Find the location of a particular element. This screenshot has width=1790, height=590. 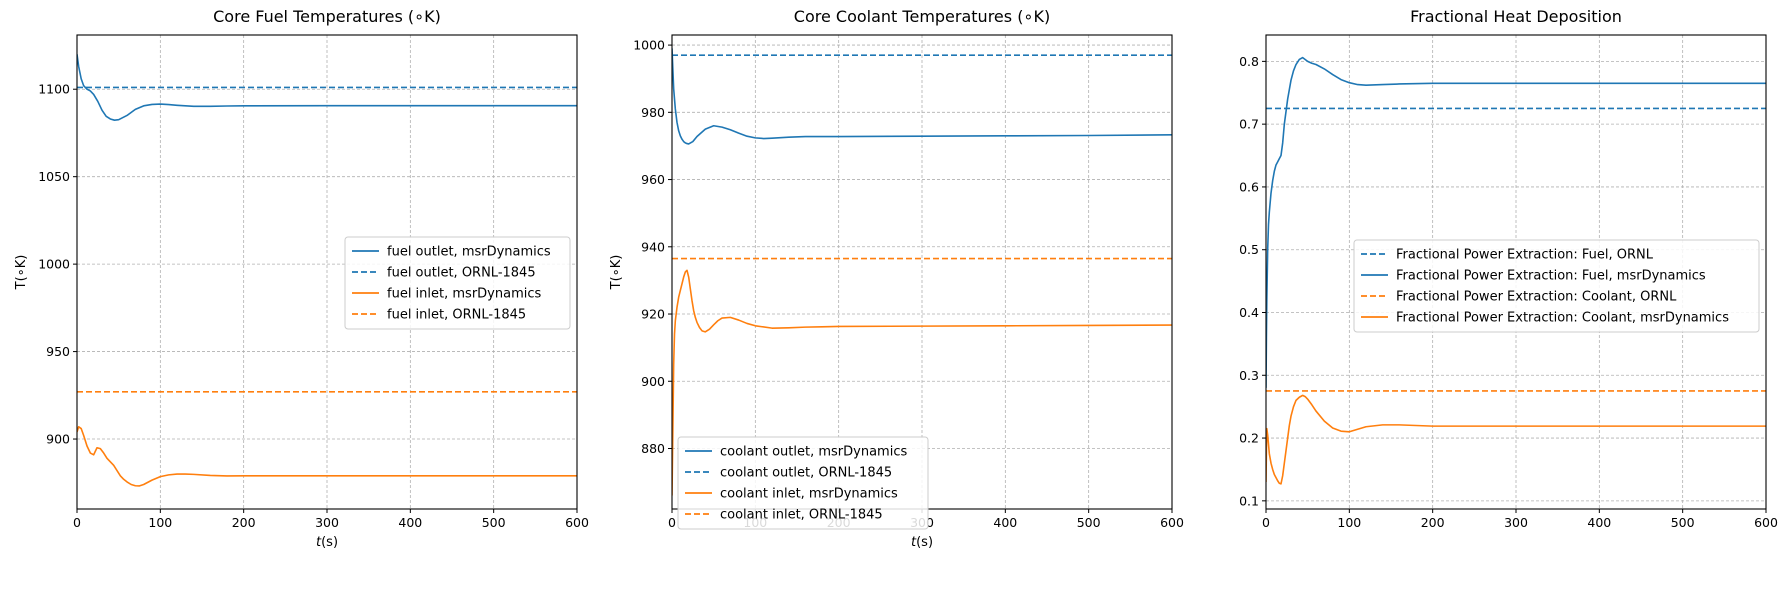

legend-label: Fractional Power Extraction: Fuel, ORNL is located at coordinates (1525, 255).